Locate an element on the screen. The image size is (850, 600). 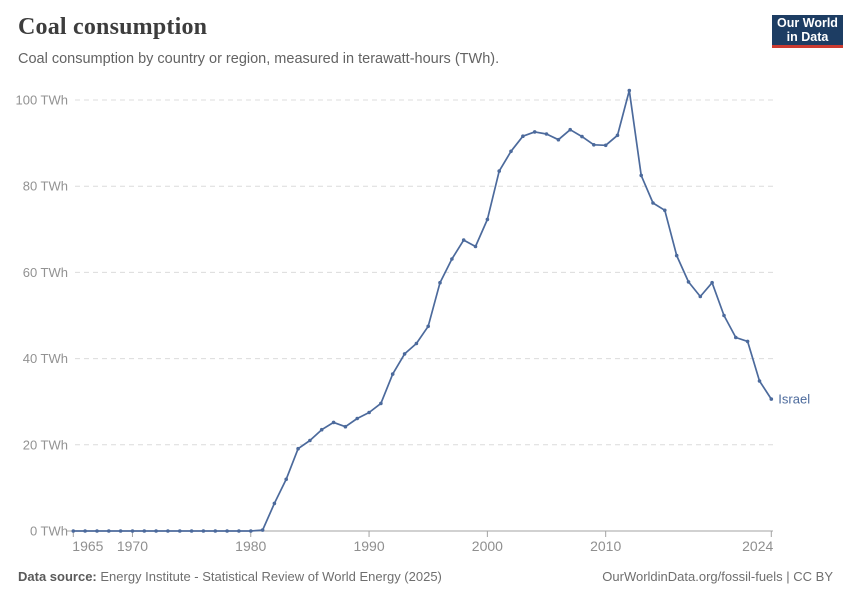
chart-title: Coal consumption is located at coordinates (113, 27).